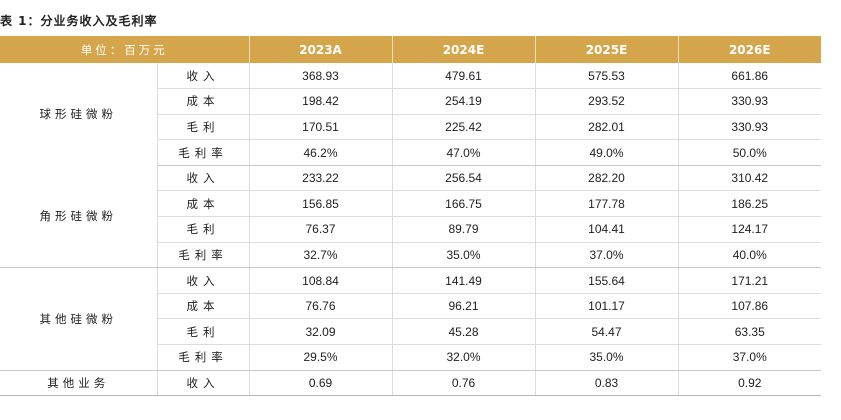  What do you see at coordinates (79, 114) in the screenshot?
I see `segment-name: 球形硅微粉` at bounding box center [79, 114].